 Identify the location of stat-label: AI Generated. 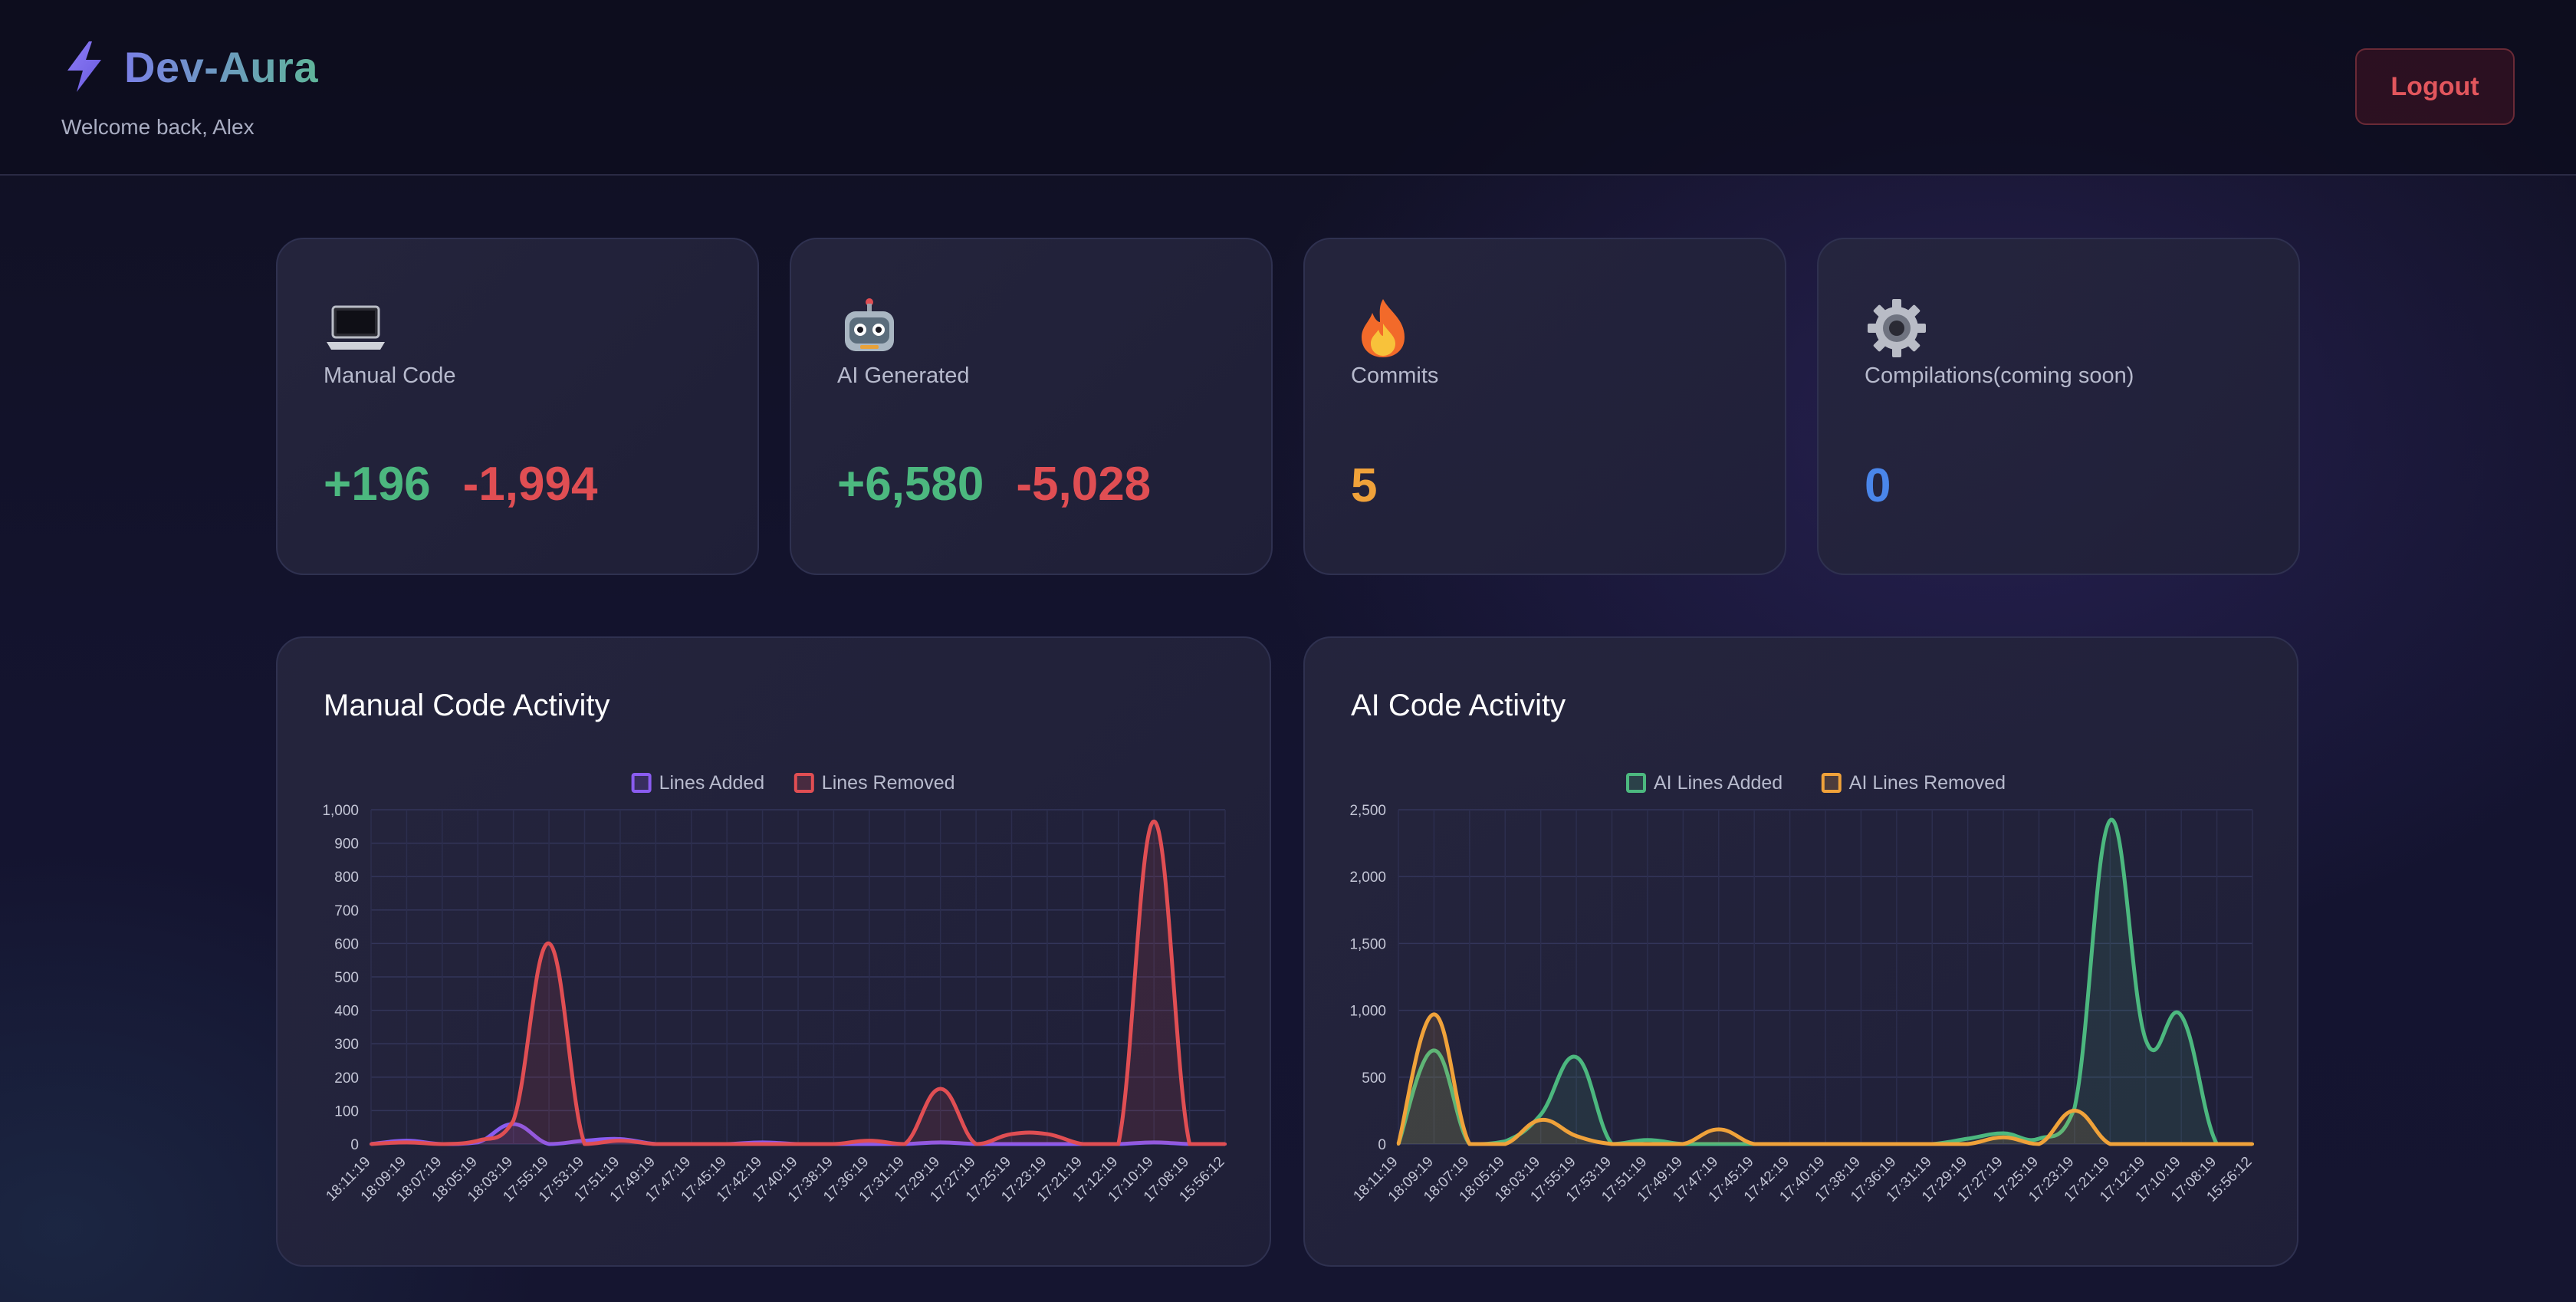
(904, 375).